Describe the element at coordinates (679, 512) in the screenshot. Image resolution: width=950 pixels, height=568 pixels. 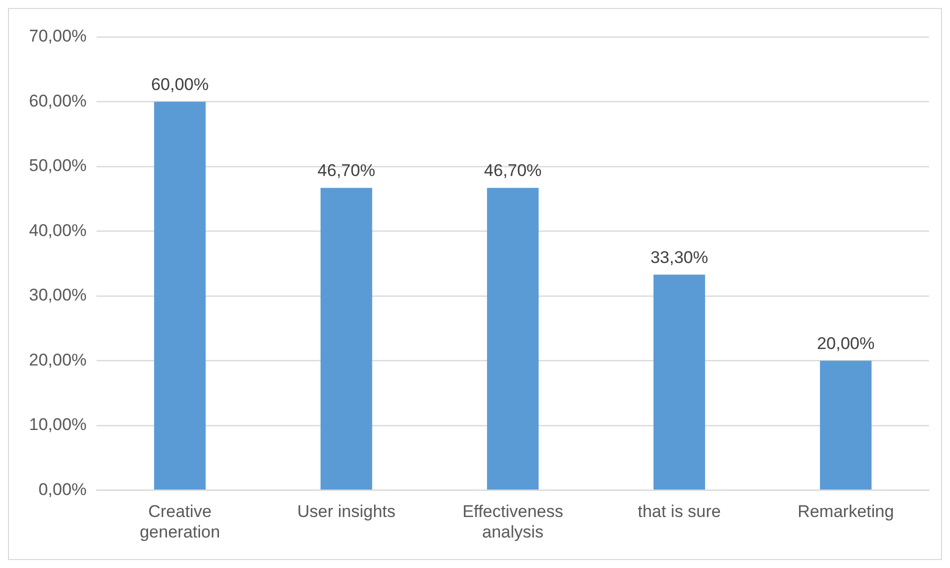
I see `x-tick-label: that is sure` at that location.